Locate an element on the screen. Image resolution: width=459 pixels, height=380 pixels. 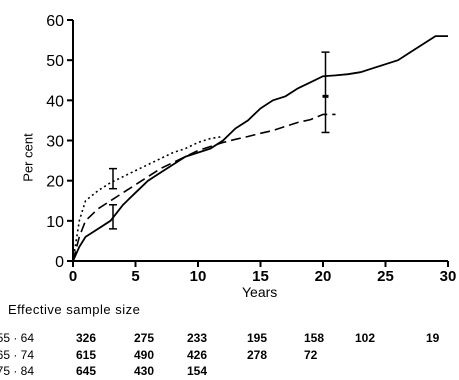
series-line-dotted is located at coordinates (148, 198).